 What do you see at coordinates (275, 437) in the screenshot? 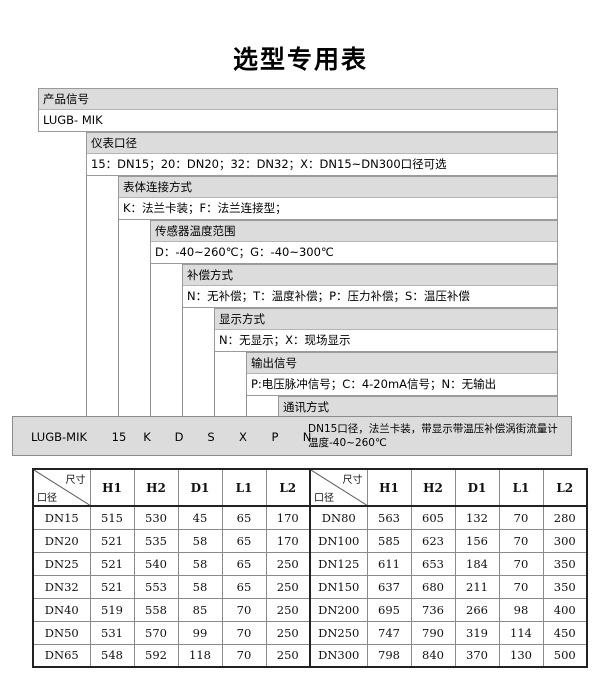
I see `example-code-6: P` at bounding box center [275, 437].